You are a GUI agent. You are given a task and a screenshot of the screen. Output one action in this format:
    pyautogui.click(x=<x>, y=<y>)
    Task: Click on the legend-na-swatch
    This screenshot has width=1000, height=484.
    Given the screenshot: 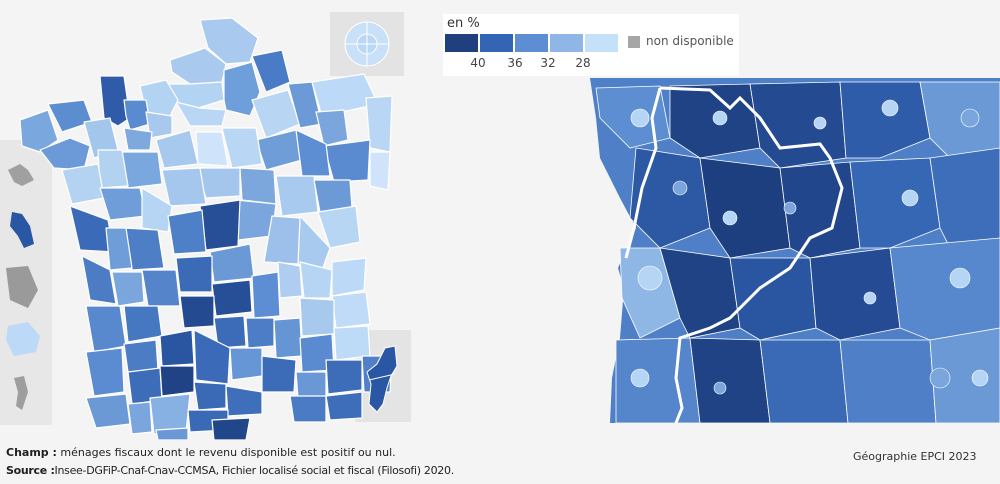 What is the action you would take?
    pyautogui.click(x=634, y=42)
    